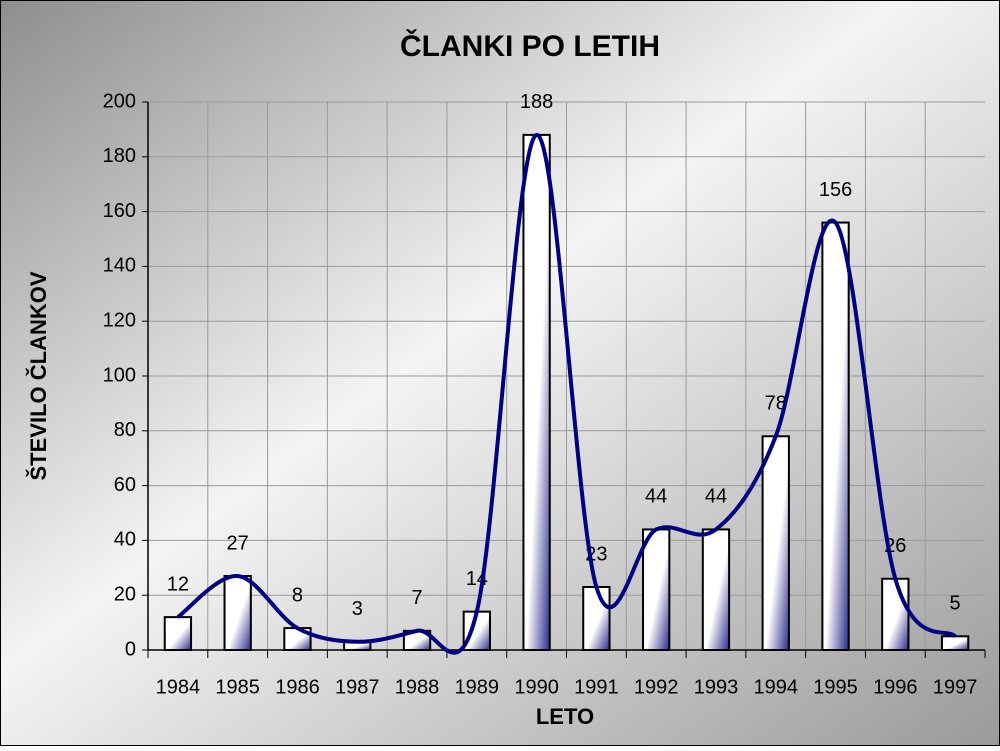 Image resolution: width=1000 pixels, height=751 pixels. What do you see at coordinates (237, 687) in the screenshot?
I see `x-tick-label: 1985` at bounding box center [237, 687].